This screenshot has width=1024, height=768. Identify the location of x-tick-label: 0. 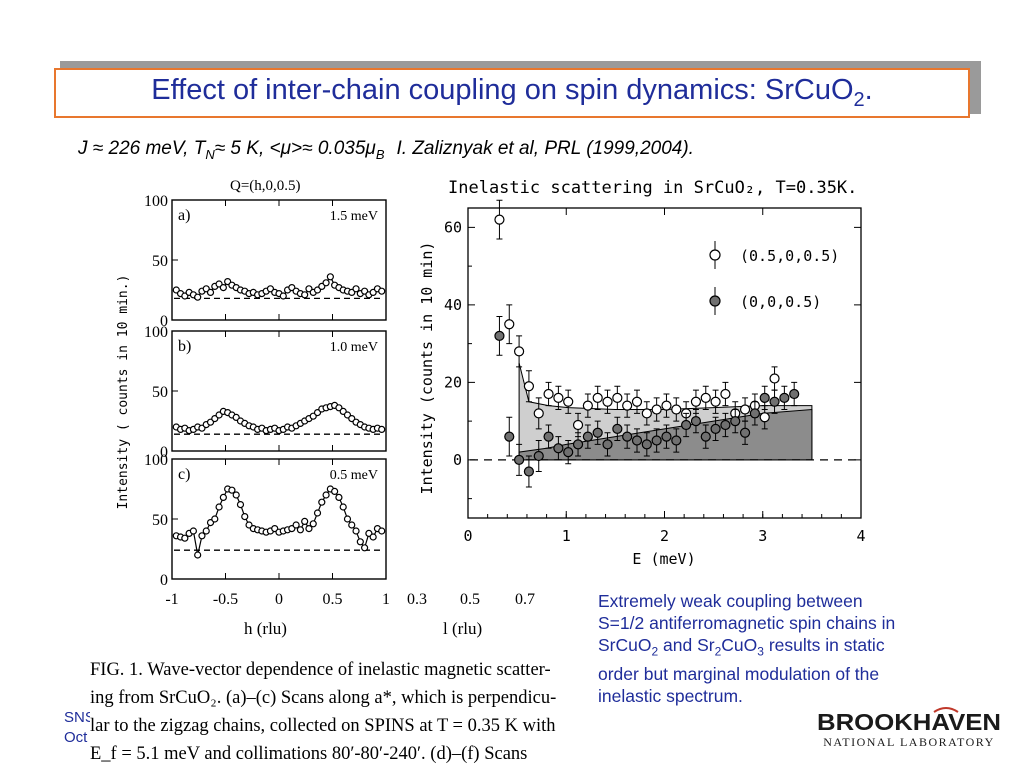
(467, 536).